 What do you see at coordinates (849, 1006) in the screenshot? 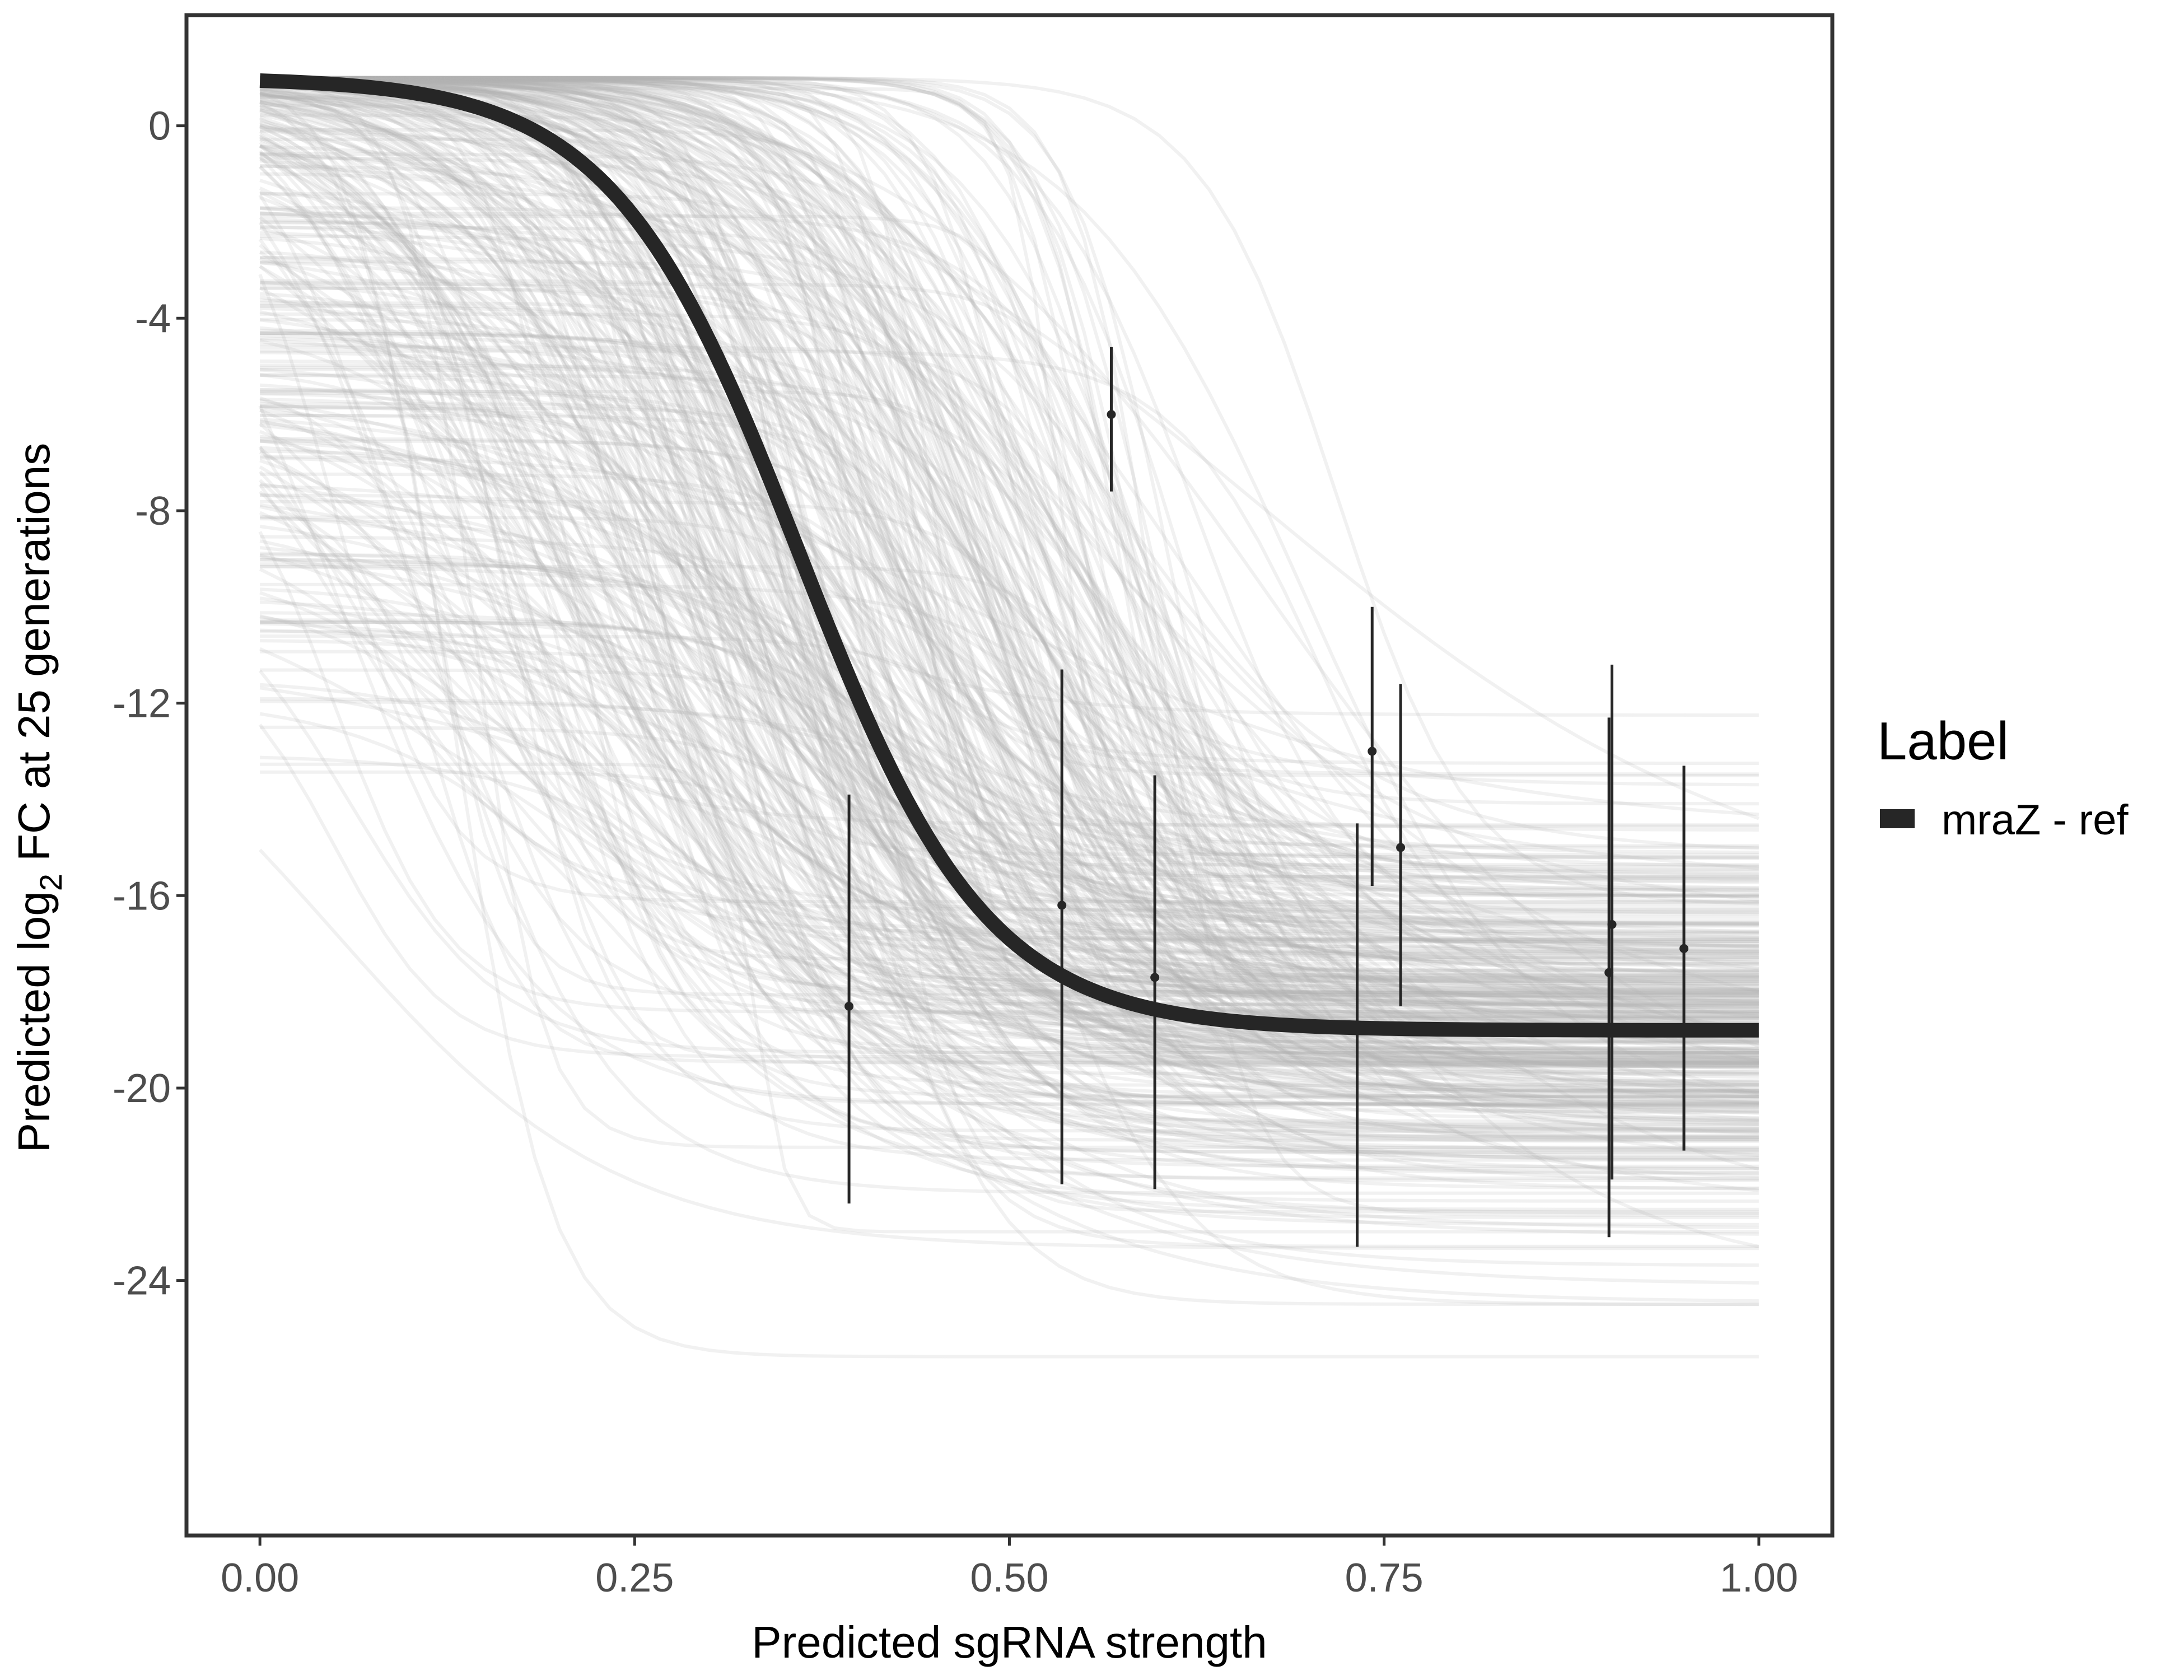
I see `data-point` at bounding box center [849, 1006].